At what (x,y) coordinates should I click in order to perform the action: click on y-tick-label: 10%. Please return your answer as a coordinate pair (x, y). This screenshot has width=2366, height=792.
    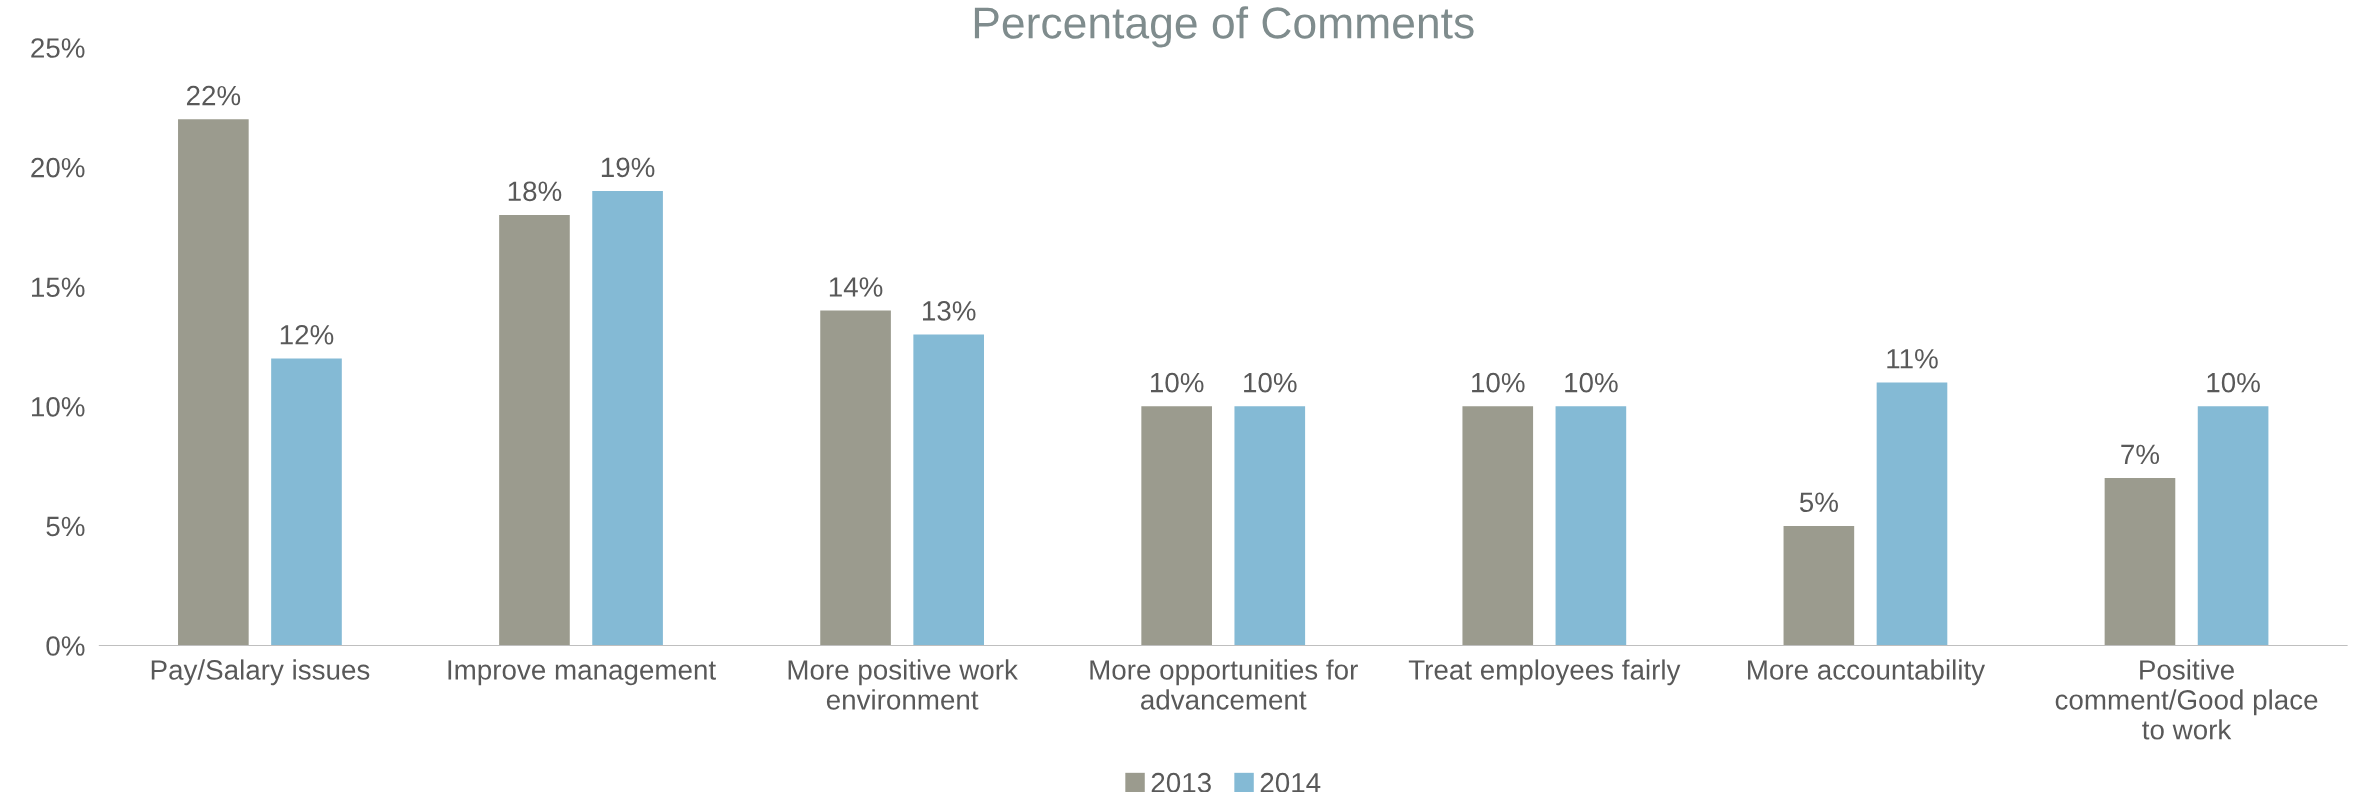
    Looking at the image, I should click on (58, 406).